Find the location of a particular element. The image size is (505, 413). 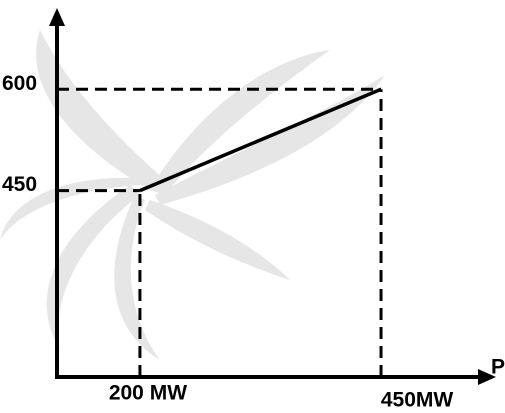

y-tick-label: 450 is located at coordinates (19, 184).